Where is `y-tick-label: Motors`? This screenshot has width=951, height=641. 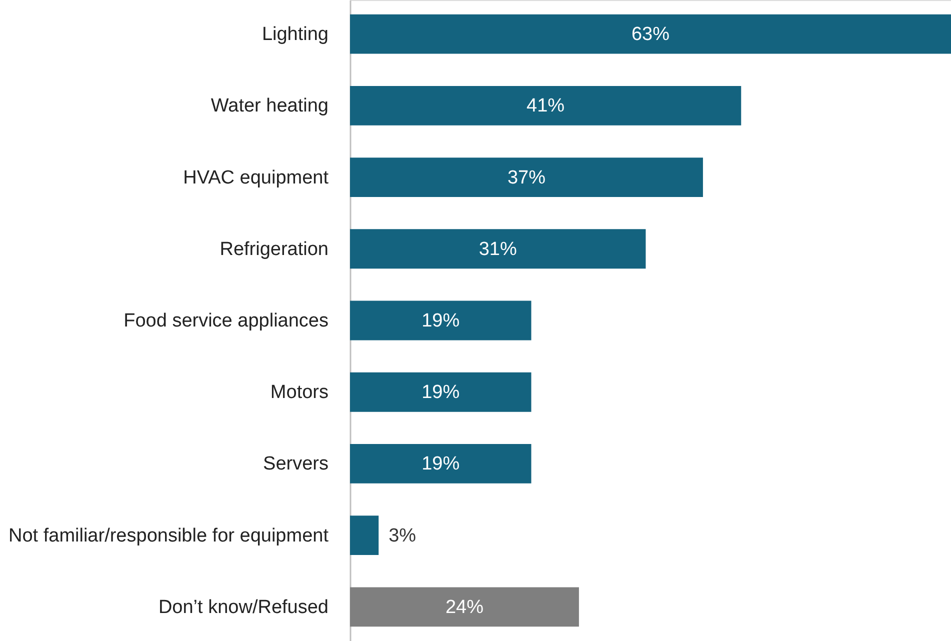 y-tick-label: Motors is located at coordinates (299, 393).